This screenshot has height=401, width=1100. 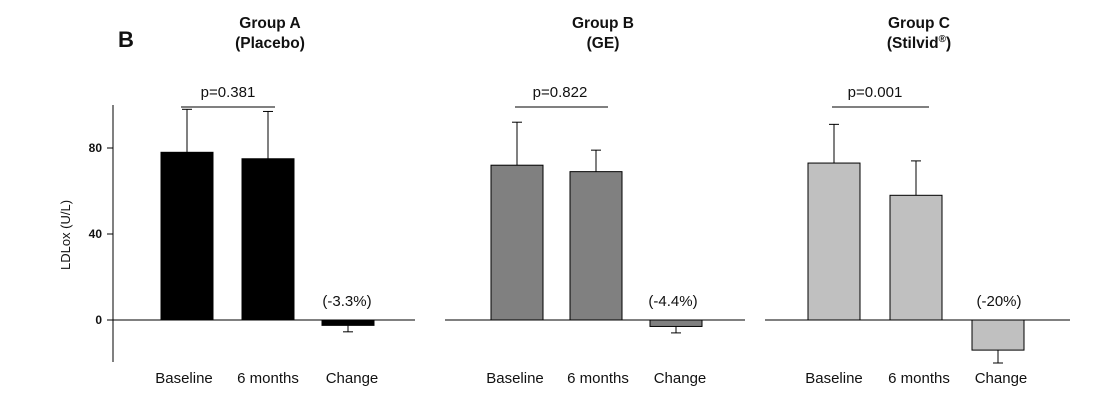 What do you see at coordinates (603, 23) in the screenshot?
I see `subplot-title: Group B` at bounding box center [603, 23].